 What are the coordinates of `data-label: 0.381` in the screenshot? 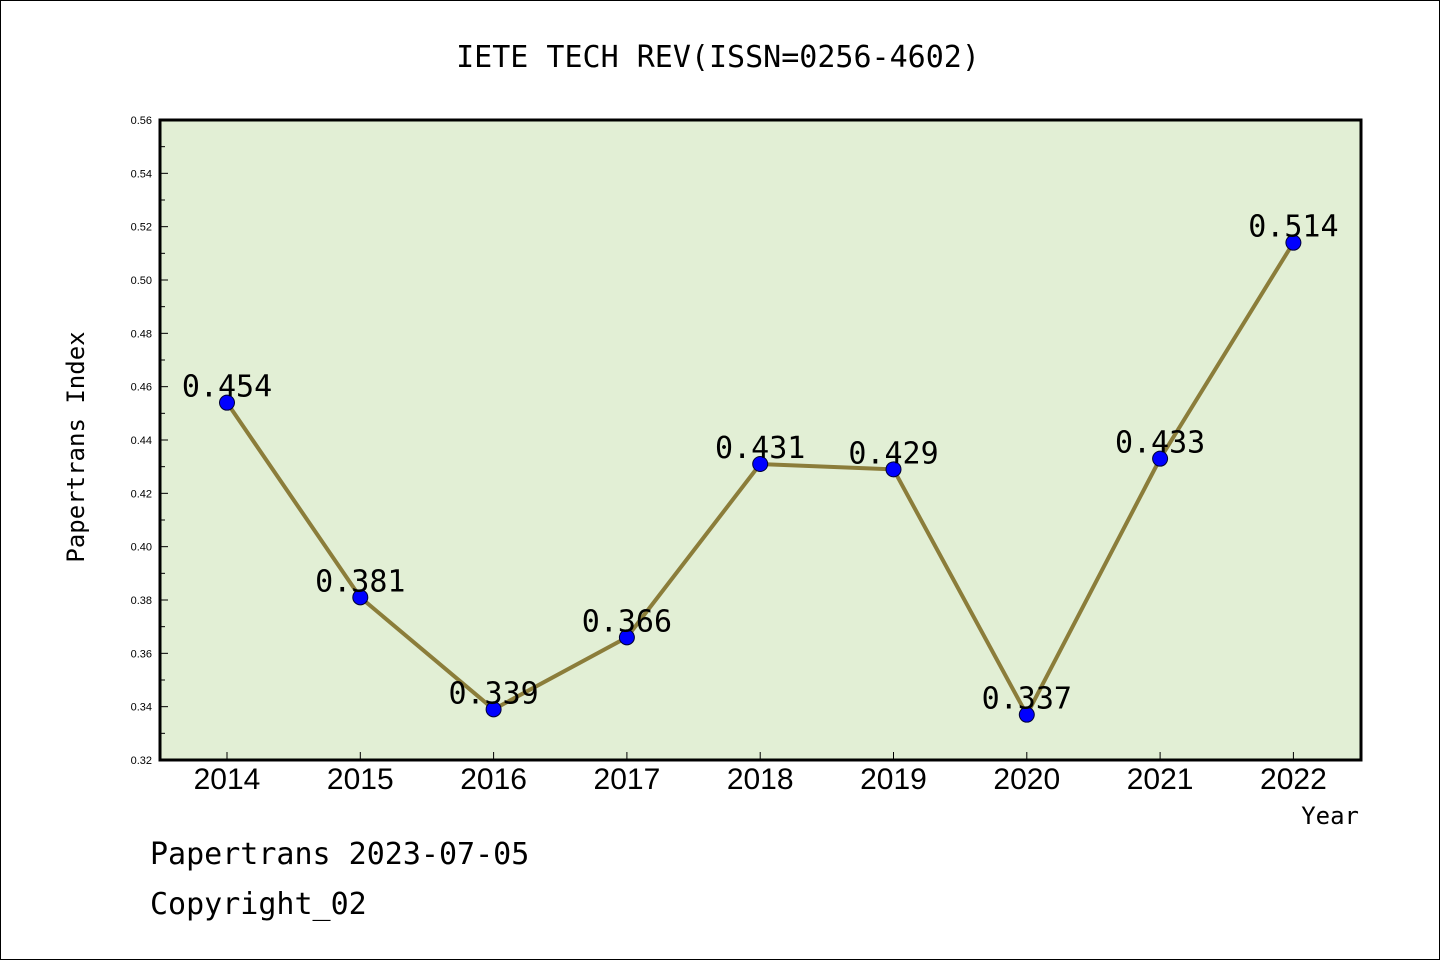 It's located at (360, 581).